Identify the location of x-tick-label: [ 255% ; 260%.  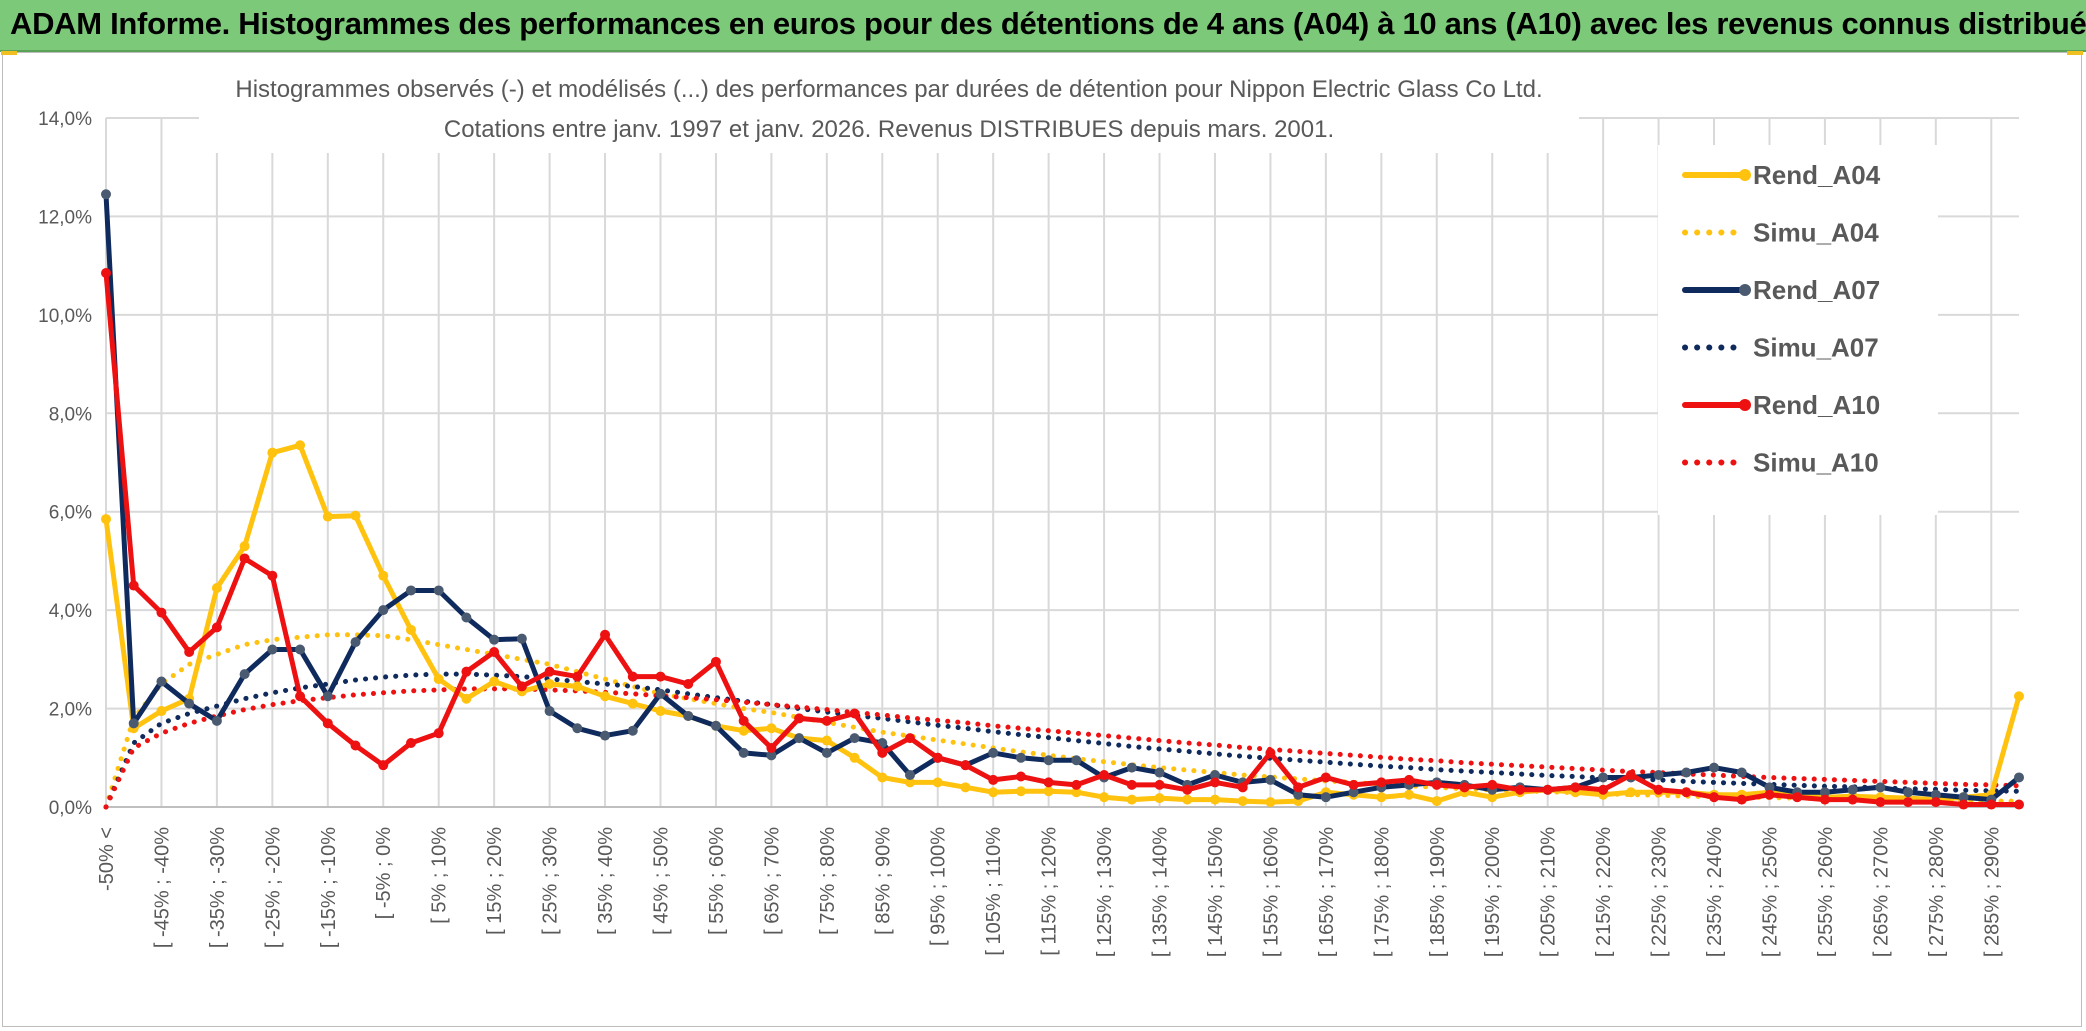
(1826, 892).